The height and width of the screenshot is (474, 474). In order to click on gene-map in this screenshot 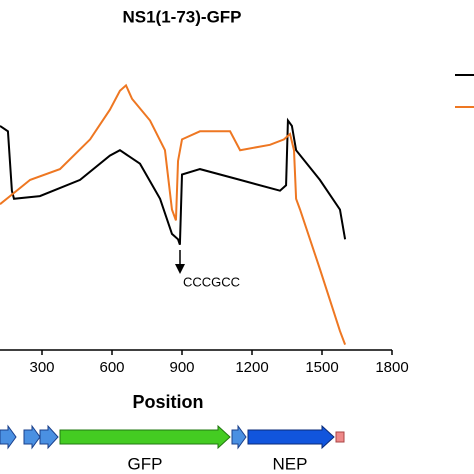, I will do `click(172, 437)`.